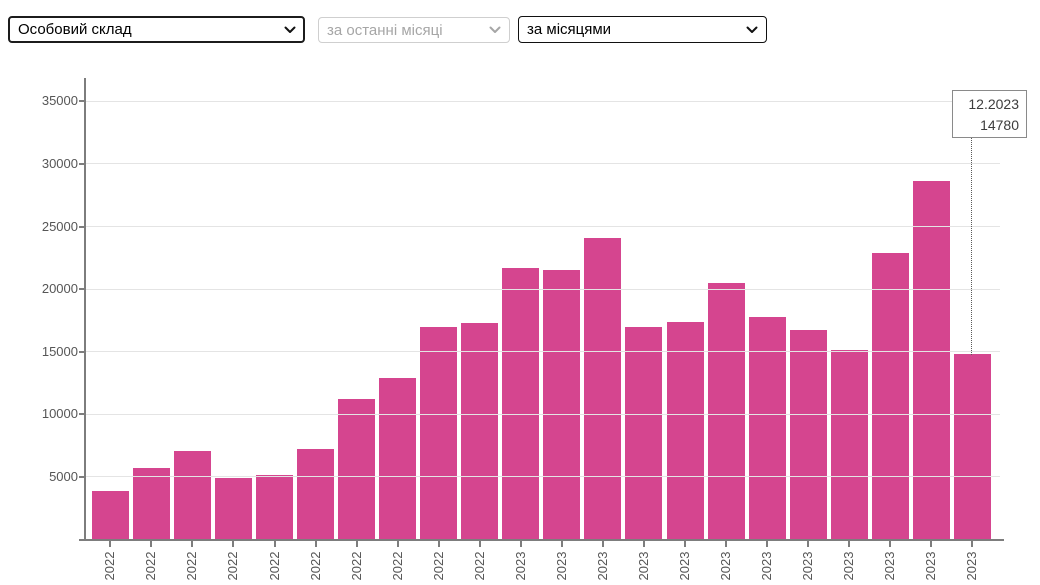 Image resolution: width=1040 pixels, height=585 pixels. I want to click on y-axis-label: 30000, so click(59, 163).